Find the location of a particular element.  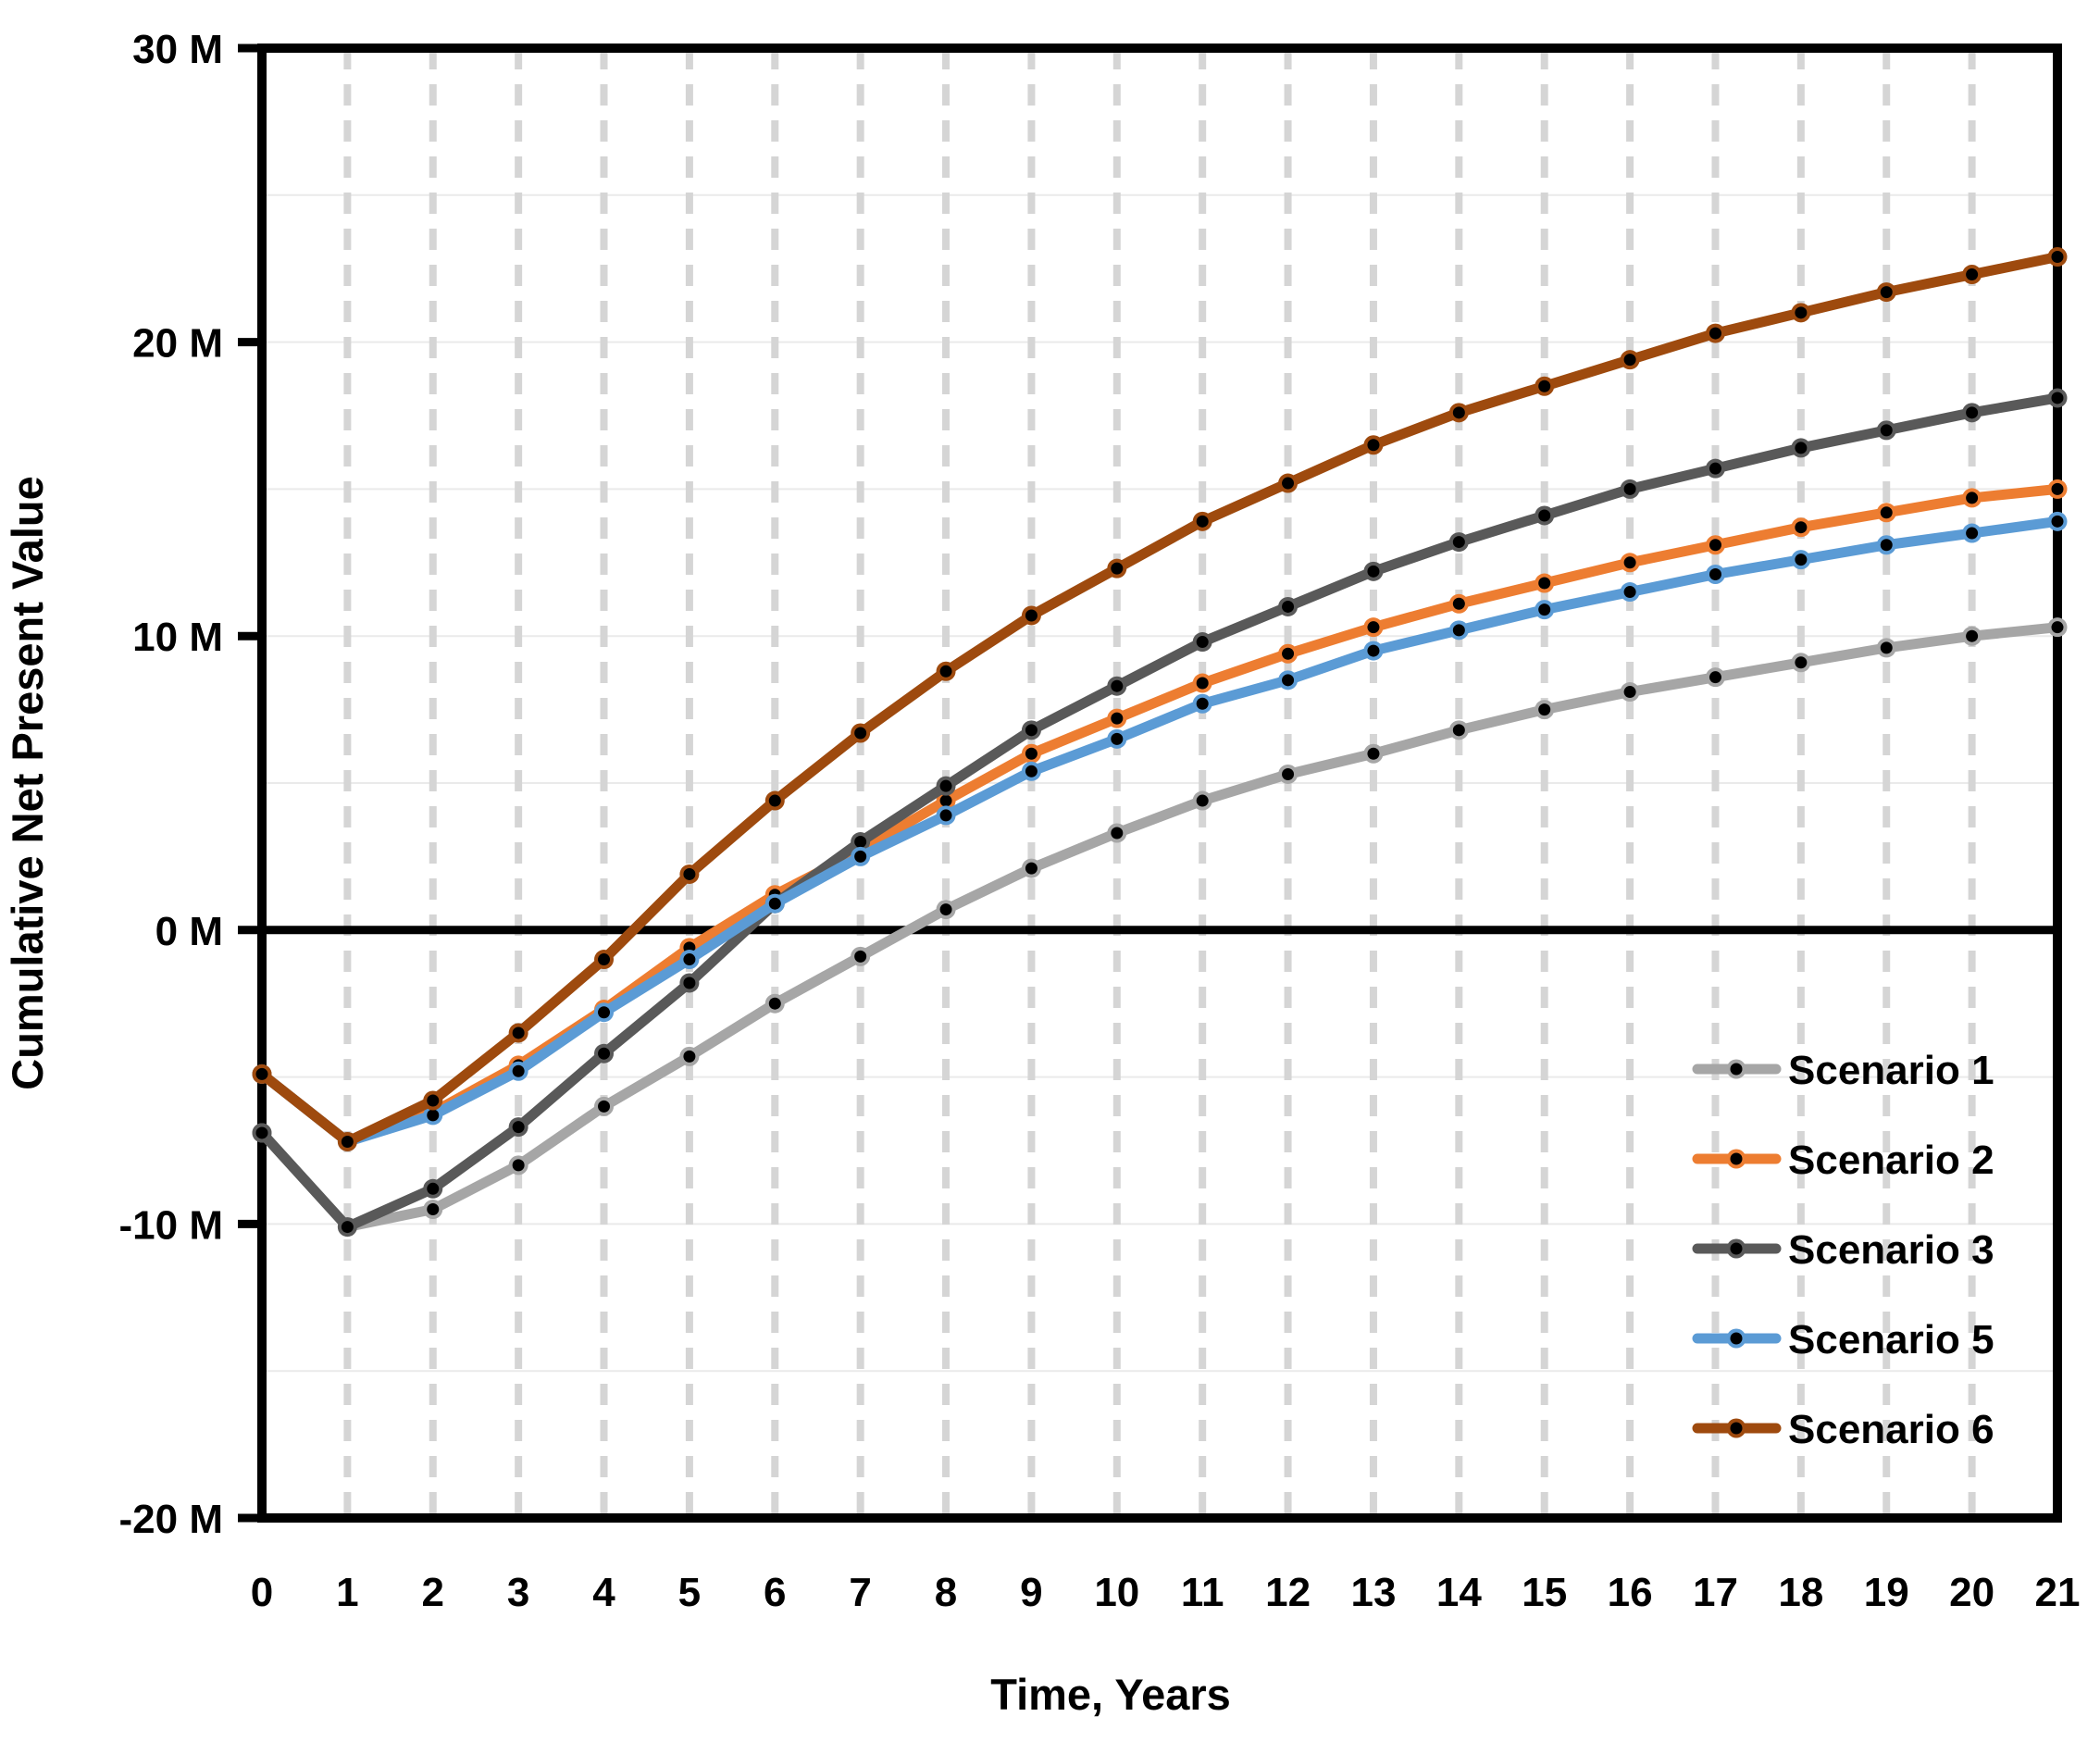

x-tick-label: 17 is located at coordinates (1715, 1592).